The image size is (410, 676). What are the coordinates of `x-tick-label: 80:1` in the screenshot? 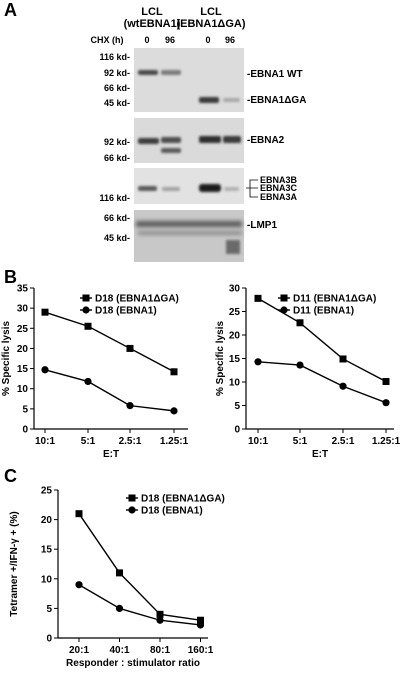 It's located at (160, 650).